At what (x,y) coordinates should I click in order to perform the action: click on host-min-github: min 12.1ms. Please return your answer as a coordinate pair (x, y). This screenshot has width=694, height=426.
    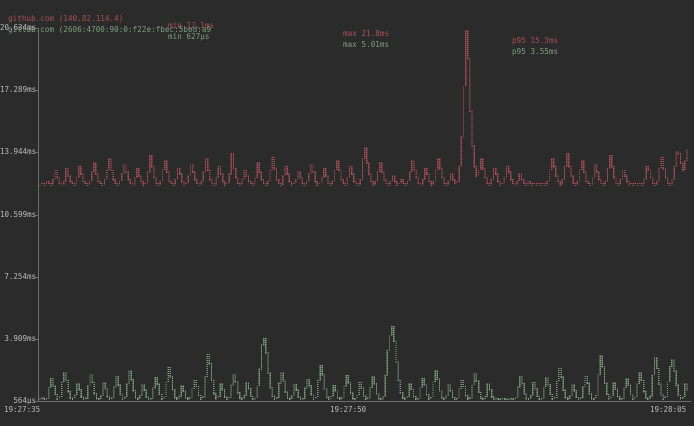
    Looking at the image, I should click on (191, 25).